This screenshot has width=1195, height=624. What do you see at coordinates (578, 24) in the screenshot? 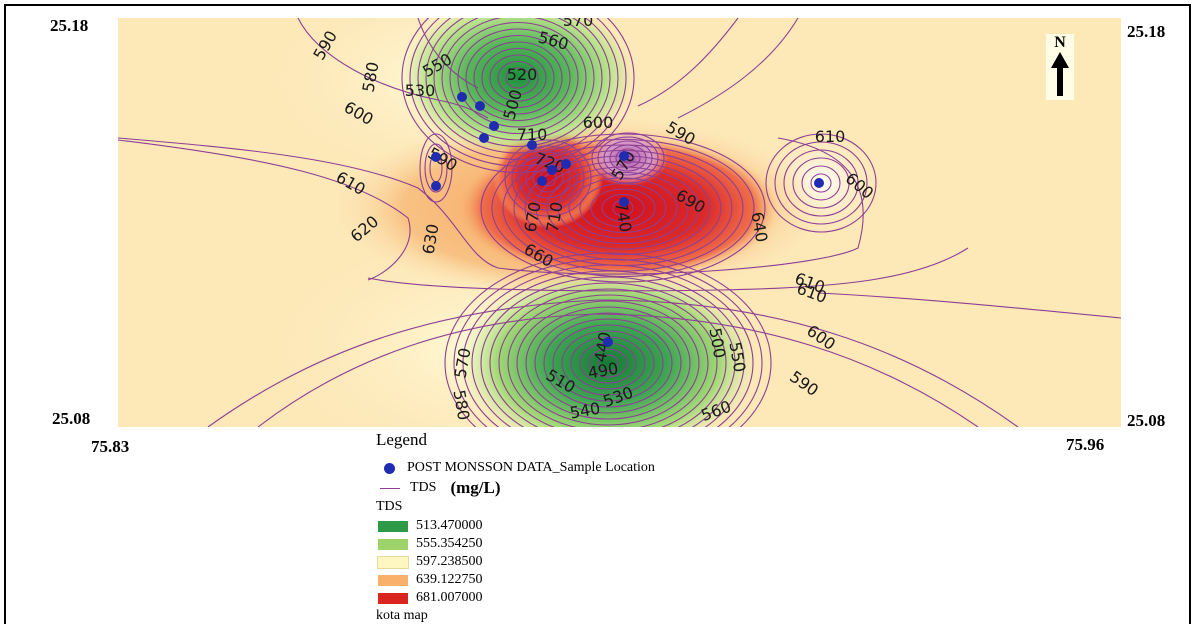
I see `contour-label: 570` at bounding box center [578, 24].